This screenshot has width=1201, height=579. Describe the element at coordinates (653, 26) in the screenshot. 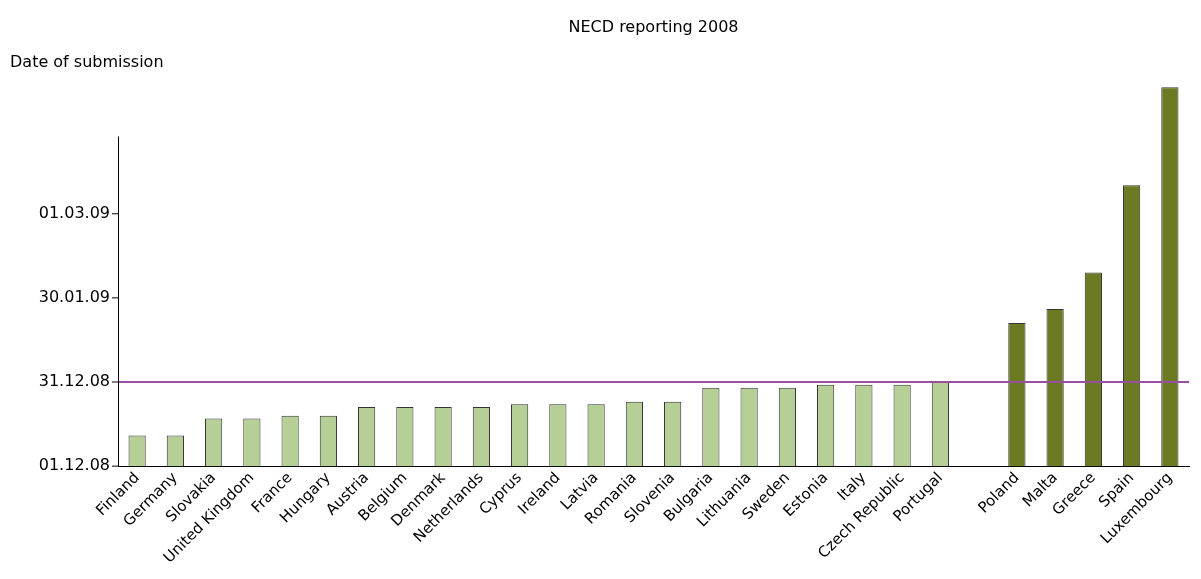

I see `chart-title: NECD reporting 2008` at that location.